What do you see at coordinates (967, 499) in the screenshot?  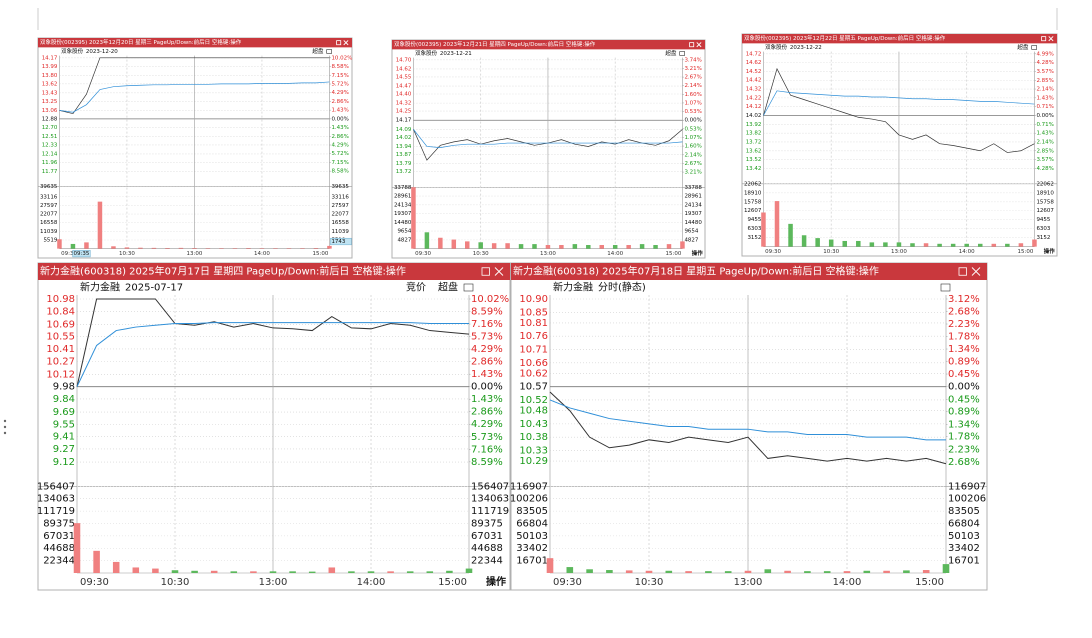 I see `volume-tick-label: 100206` at bounding box center [967, 499].